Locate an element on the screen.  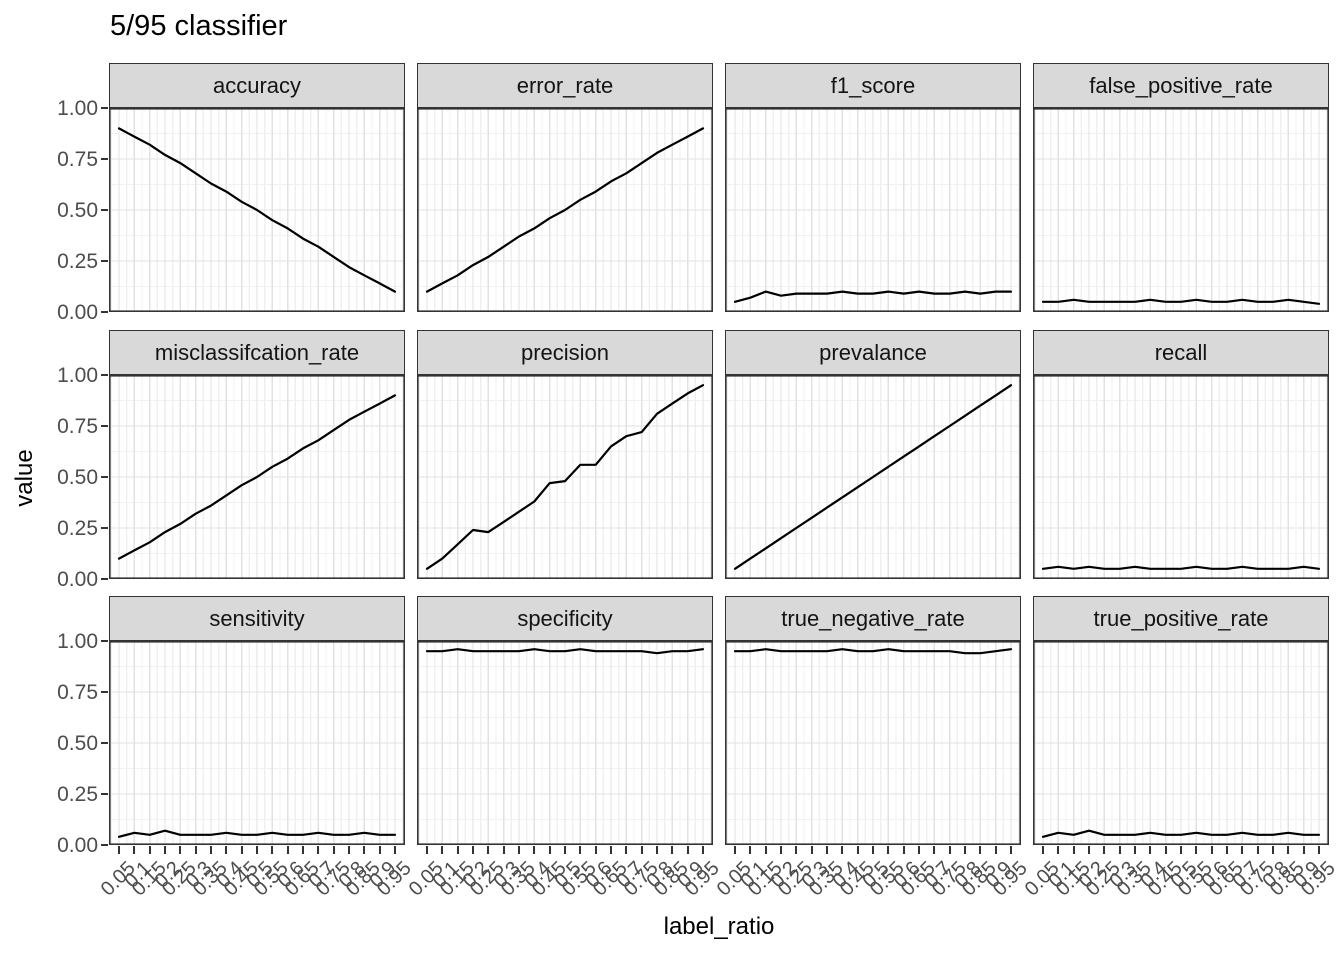
facet-strip-label: true_positive_rate is located at coordinates (1181, 618).